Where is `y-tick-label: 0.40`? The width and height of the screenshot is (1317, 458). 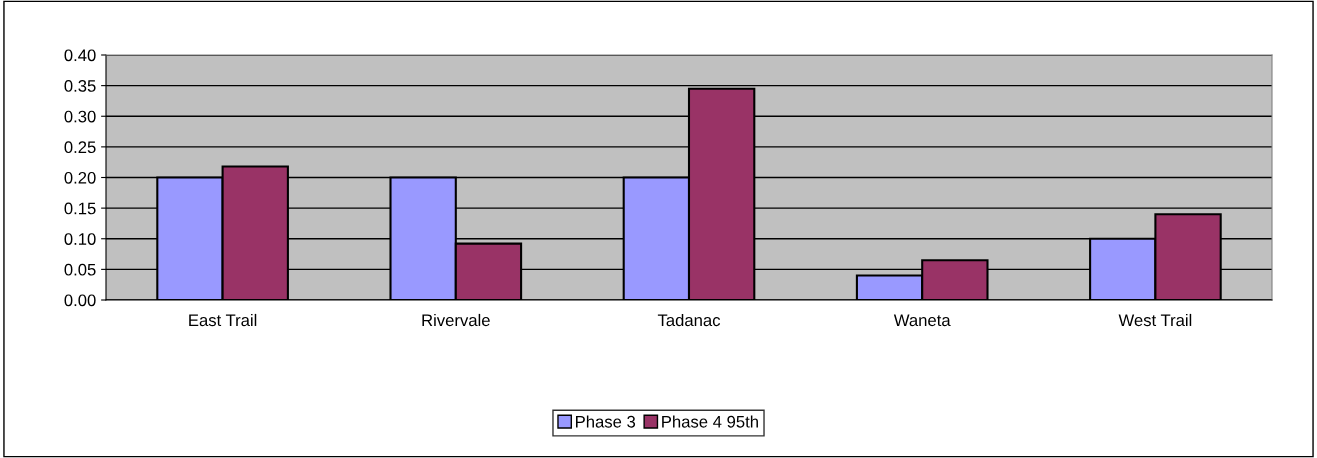 y-tick-label: 0.40 is located at coordinates (80, 55).